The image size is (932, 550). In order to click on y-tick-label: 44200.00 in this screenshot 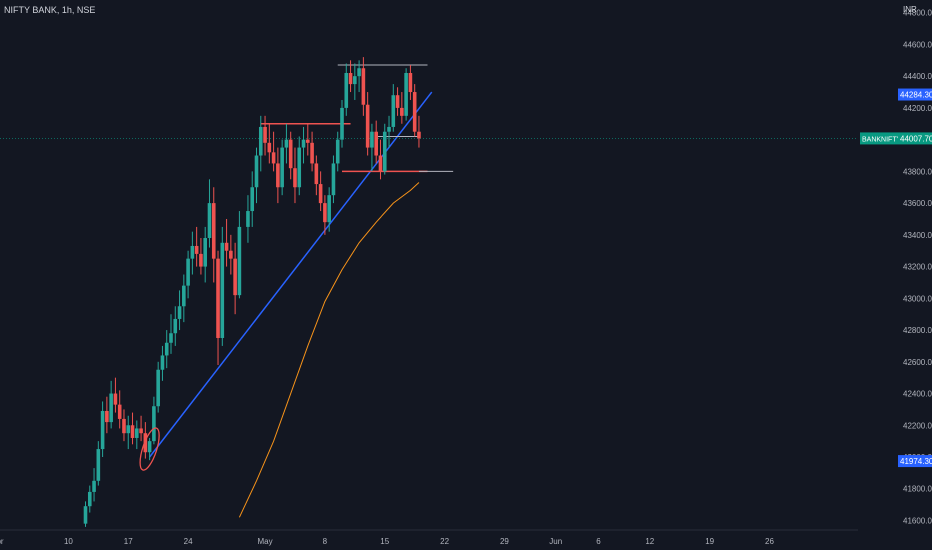, I will do `click(917, 108)`.